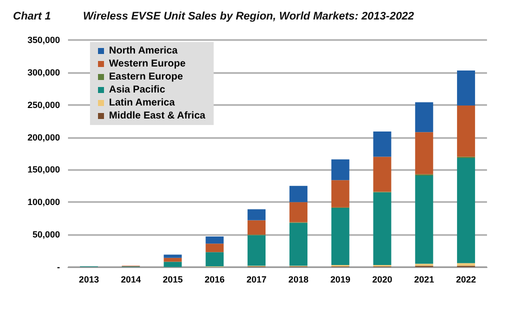 This screenshot has height=312, width=509. I want to click on legend-label: Middle East & Africa, so click(157, 116).